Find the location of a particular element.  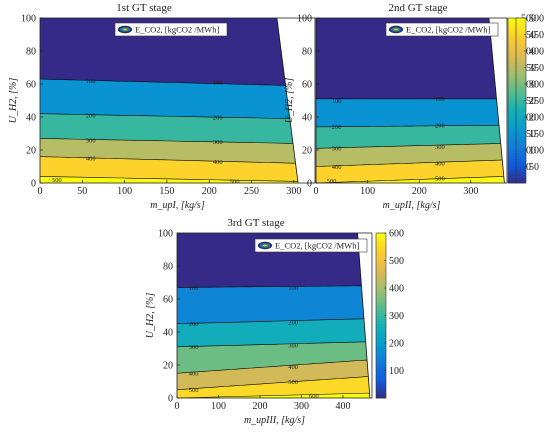

feasible-boundary is located at coordinates (287, 100).